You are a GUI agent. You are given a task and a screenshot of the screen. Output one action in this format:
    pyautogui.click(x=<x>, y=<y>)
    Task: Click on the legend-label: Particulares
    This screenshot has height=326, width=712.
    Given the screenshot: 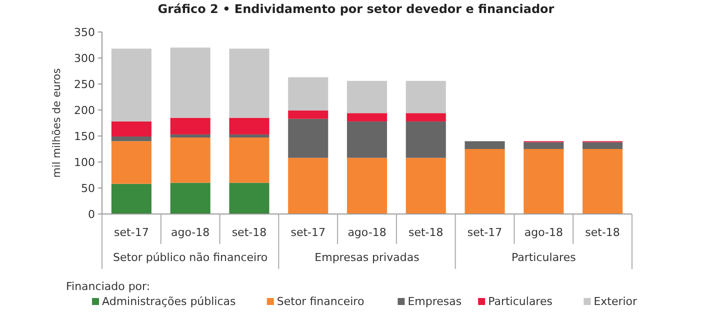 What is the action you would take?
    pyautogui.click(x=520, y=301)
    